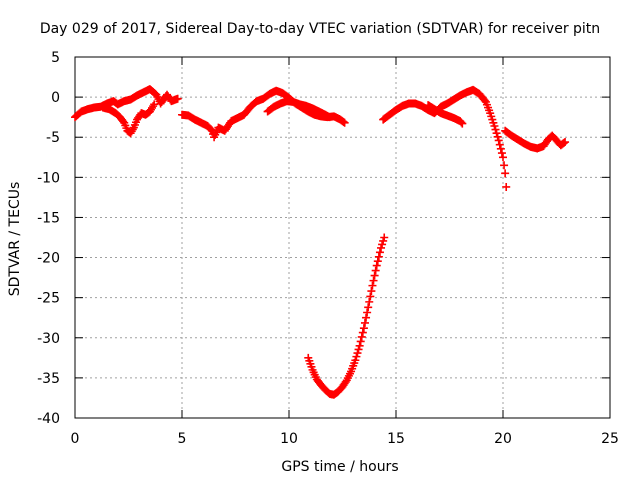 This screenshot has height=480, width=640. Describe the element at coordinates (48, 178) in the screenshot. I see `y-tick-label: -10` at that location.